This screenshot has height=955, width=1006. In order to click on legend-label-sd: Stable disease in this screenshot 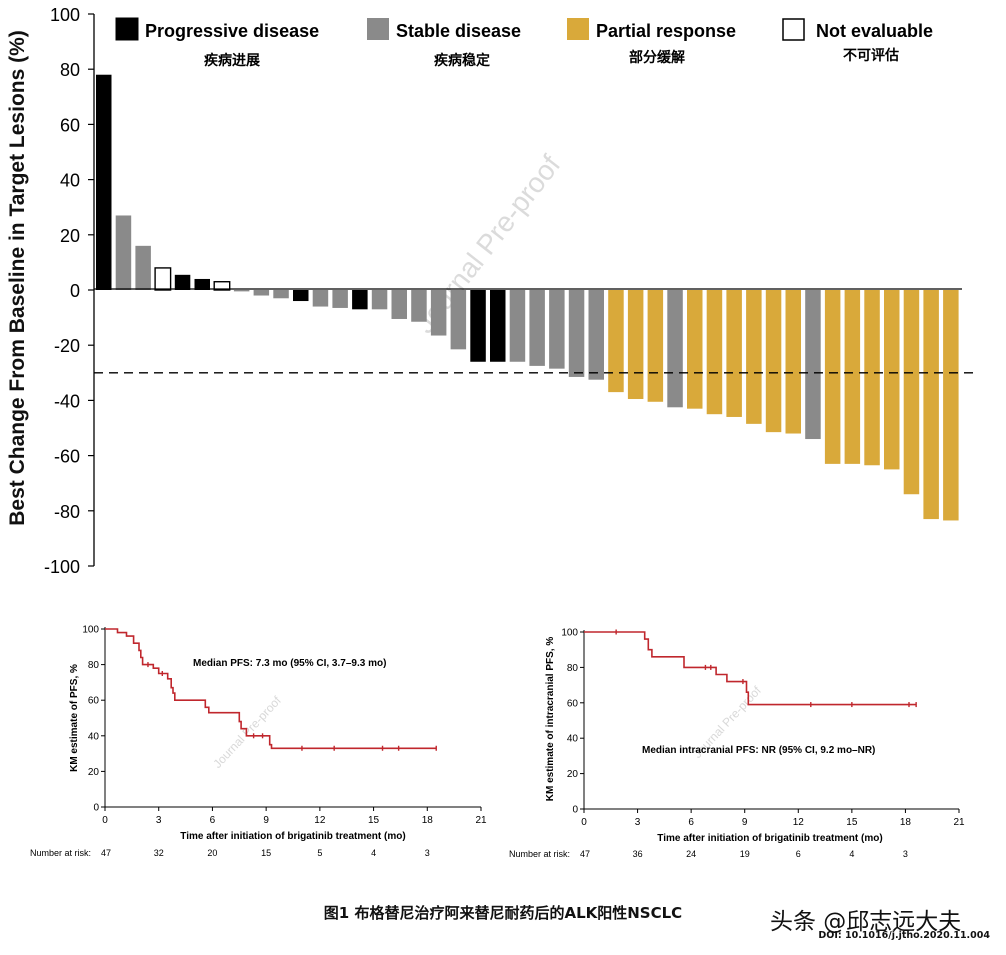, I will do `click(458, 31)`.